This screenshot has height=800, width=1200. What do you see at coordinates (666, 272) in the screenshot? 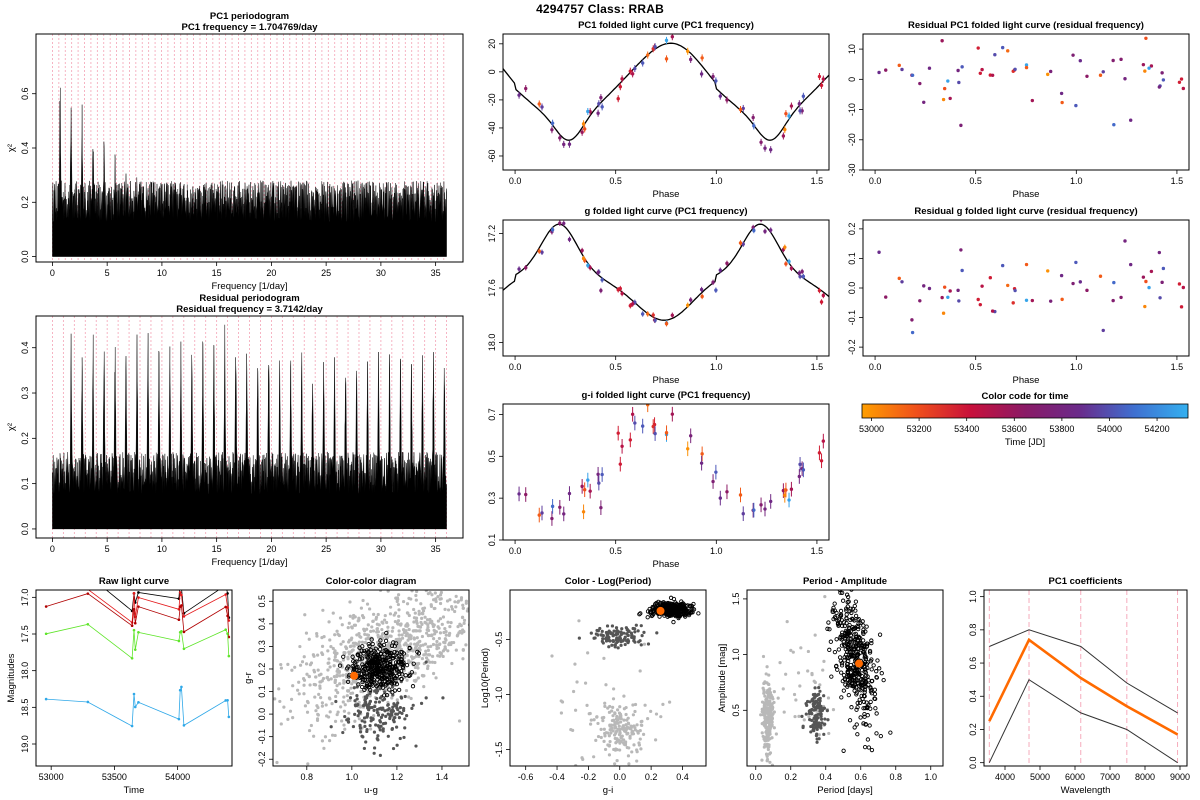
I see `g_folded-model-curve` at bounding box center [666, 272].